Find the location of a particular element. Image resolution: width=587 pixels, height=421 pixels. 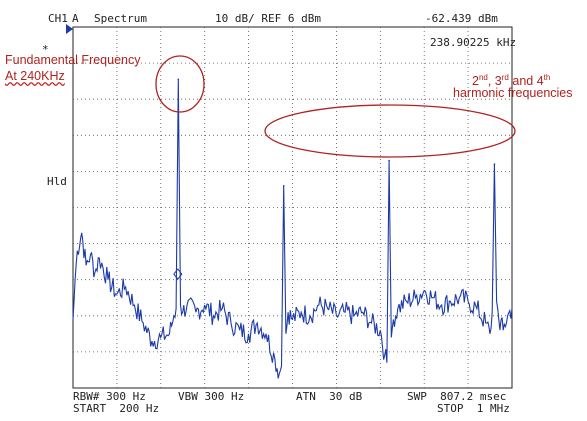

harmonics-annotation-line2: harmonic frequencies is located at coordinates (513, 93).